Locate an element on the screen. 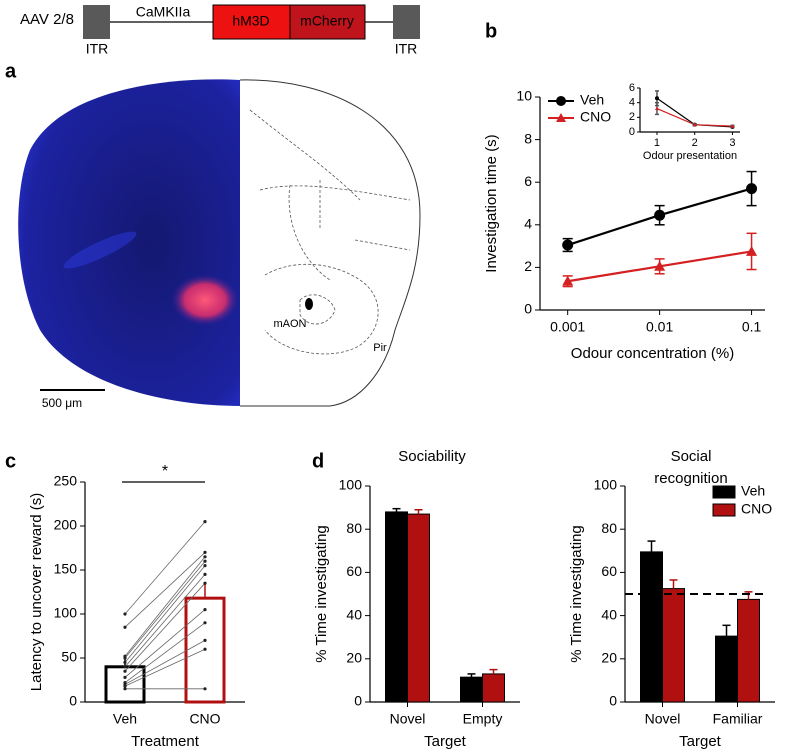  x-axis-label: Odour presentation is located at coordinates (690, 156).